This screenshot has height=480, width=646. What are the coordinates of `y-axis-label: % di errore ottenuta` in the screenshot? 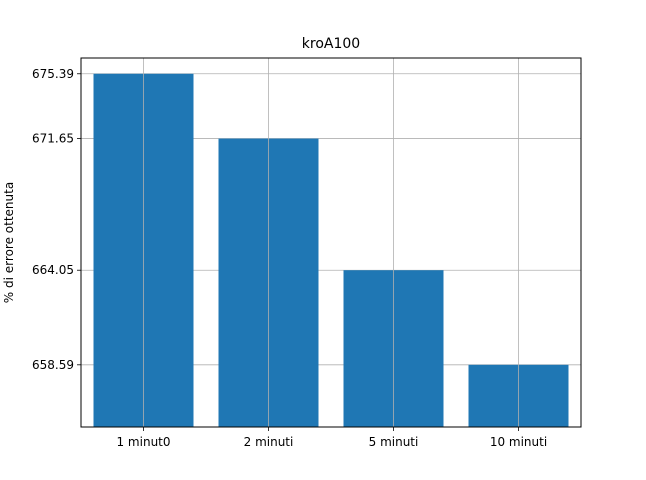 It's located at (9, 242).